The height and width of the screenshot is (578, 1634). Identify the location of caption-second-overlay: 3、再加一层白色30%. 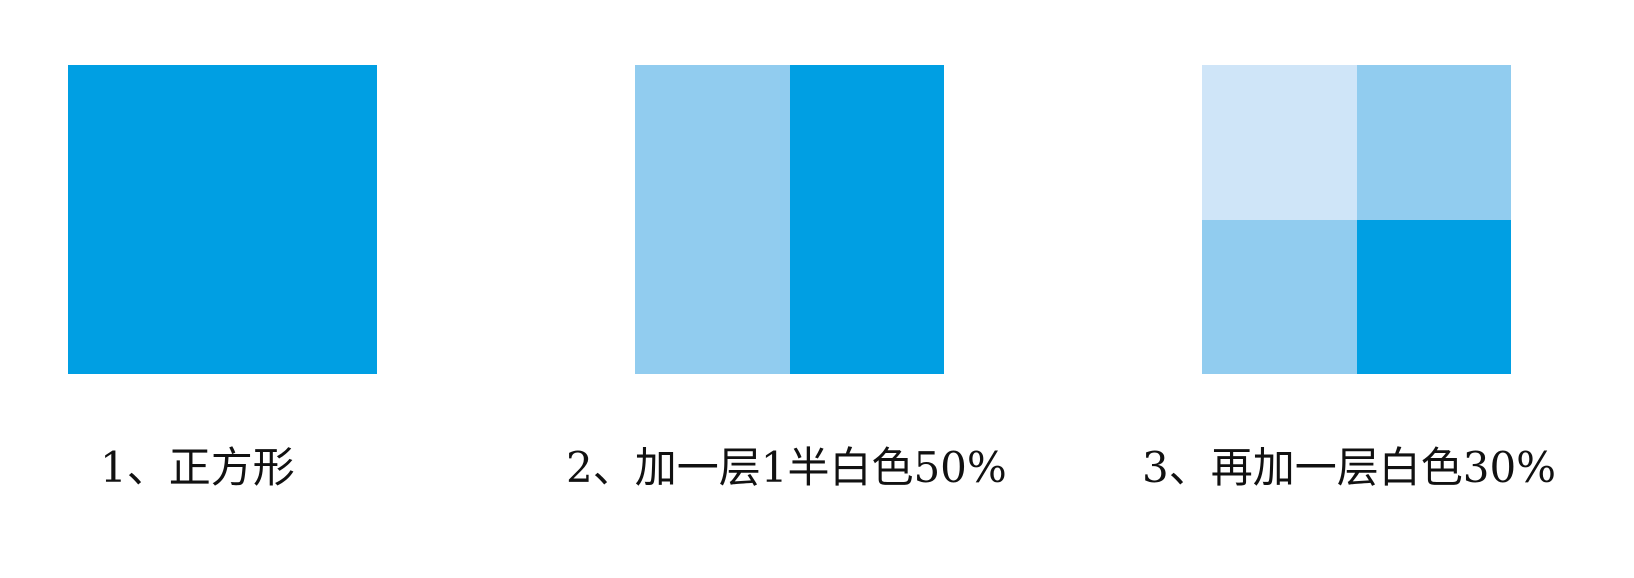
(1349, 467).